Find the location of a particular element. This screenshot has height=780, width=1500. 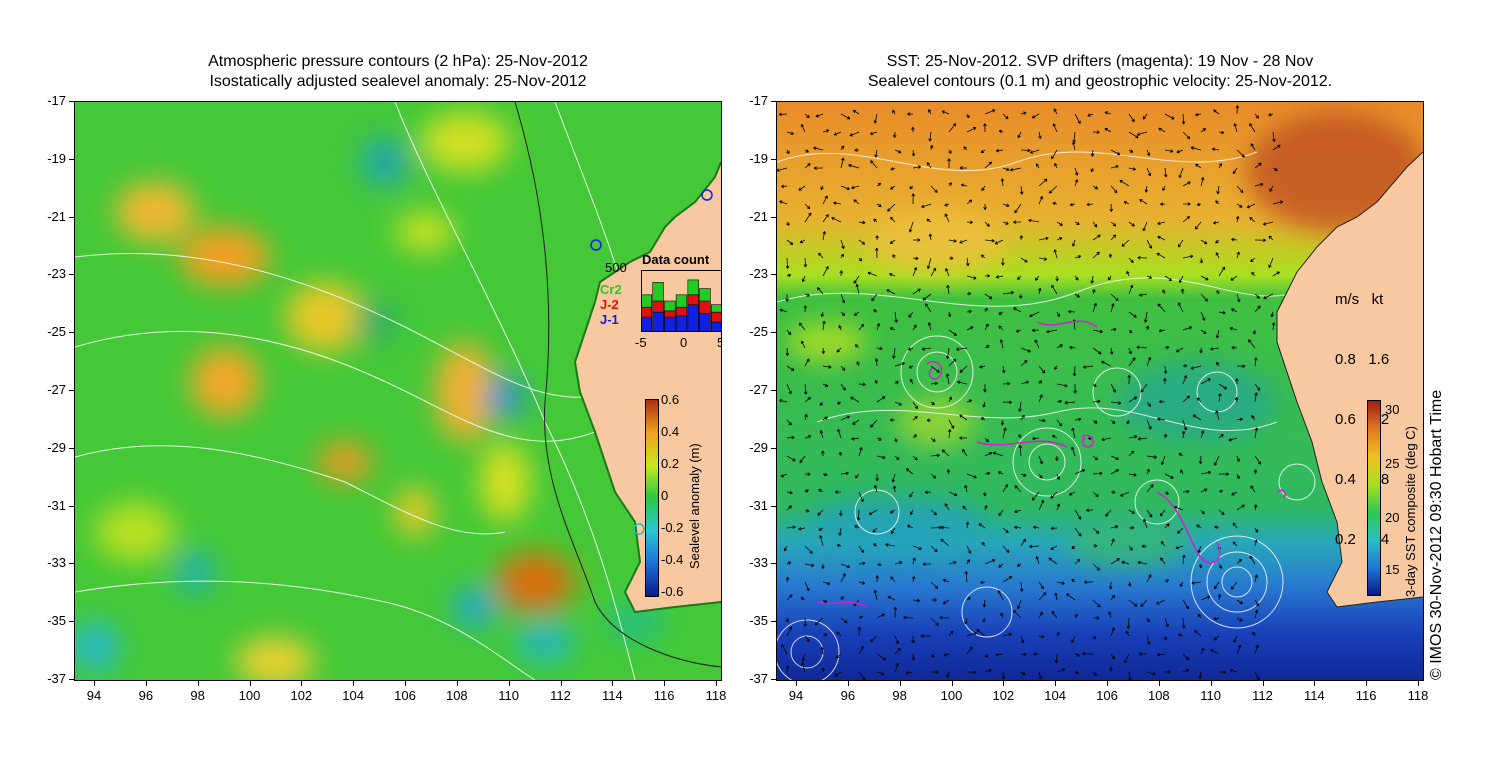

land-right is located at coordinates (1350, 379).